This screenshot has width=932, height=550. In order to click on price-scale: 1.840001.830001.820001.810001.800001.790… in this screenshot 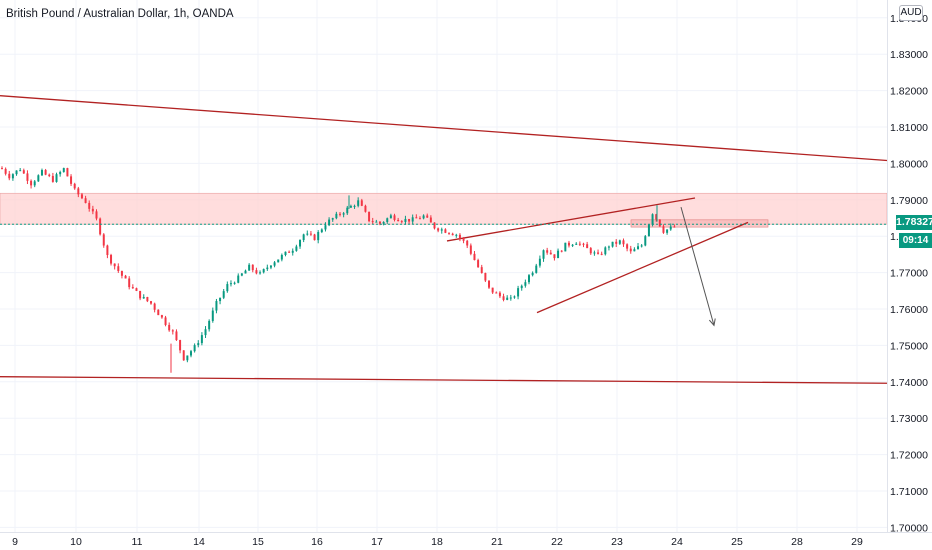, I will do `click(909, 274)`.